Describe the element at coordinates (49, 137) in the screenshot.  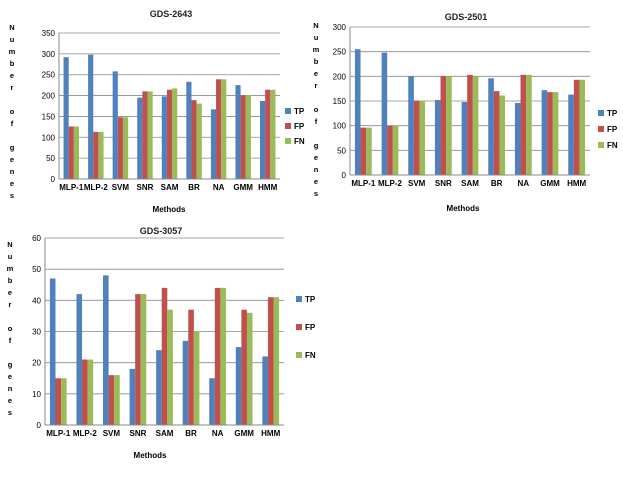
I see `y-tick-label: 100` at that location.